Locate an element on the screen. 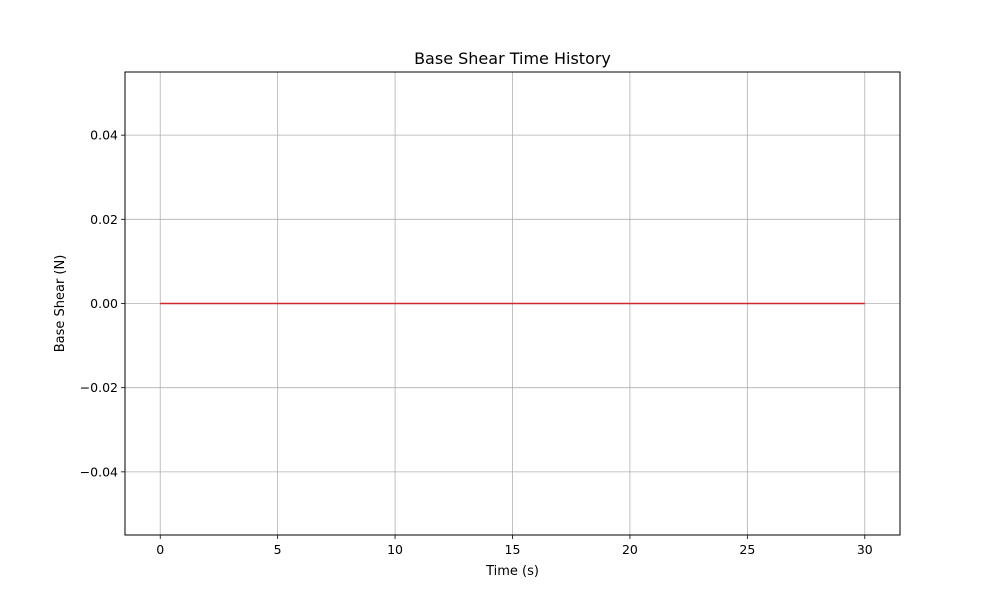  x-tick-label: 15 is located at coordinates (513, 549).